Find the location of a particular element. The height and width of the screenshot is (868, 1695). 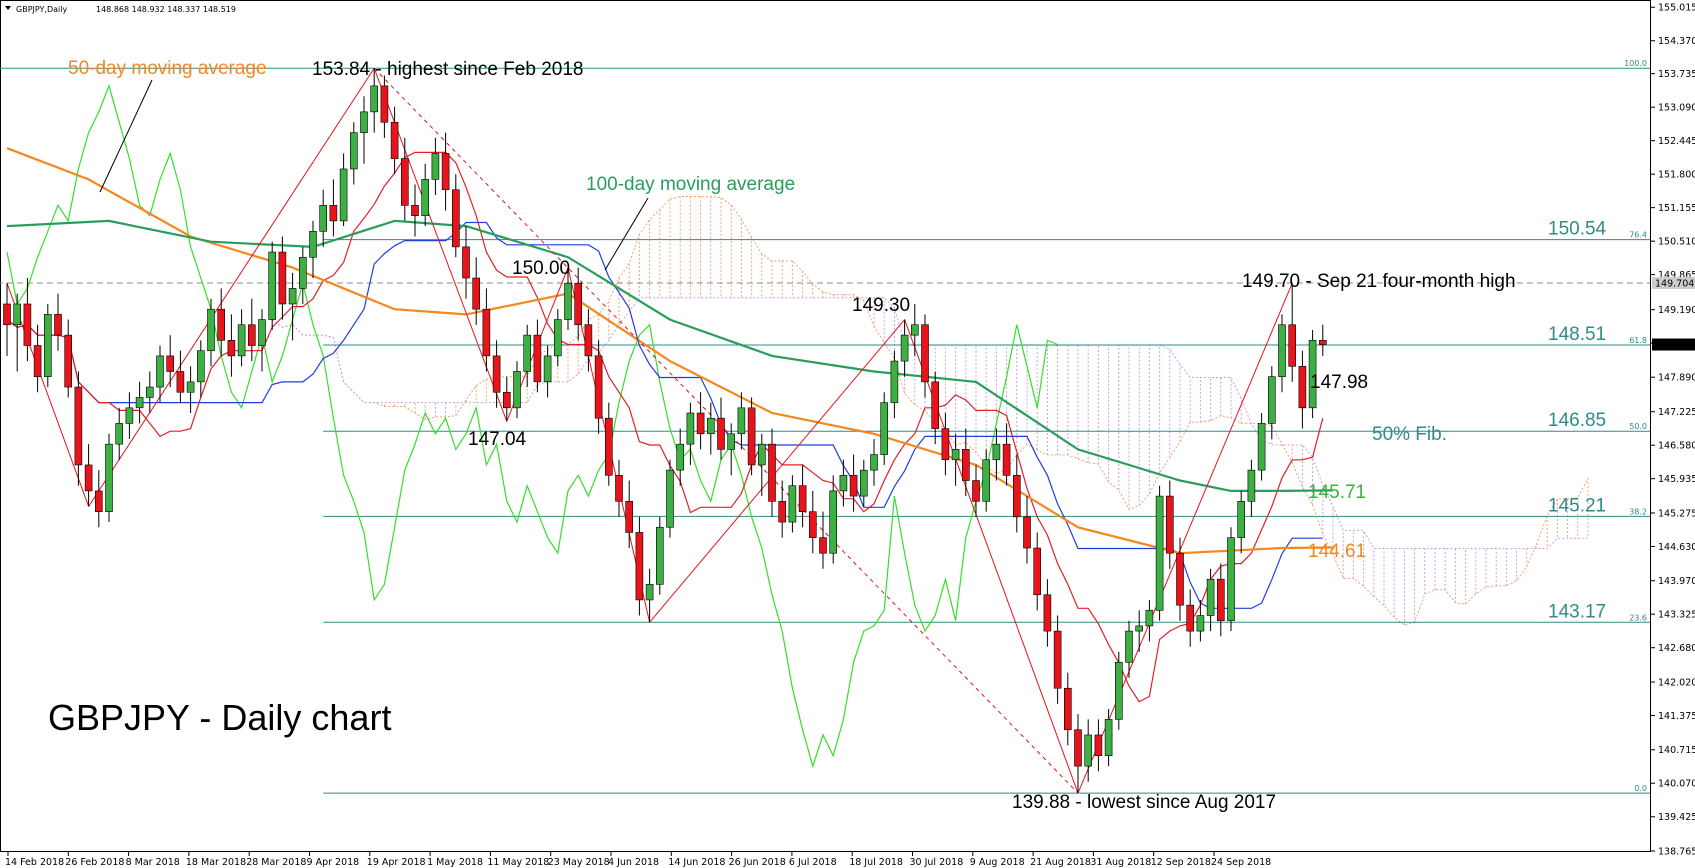

fib-ratio: 0.0 is located at coordinates (1640, 788).